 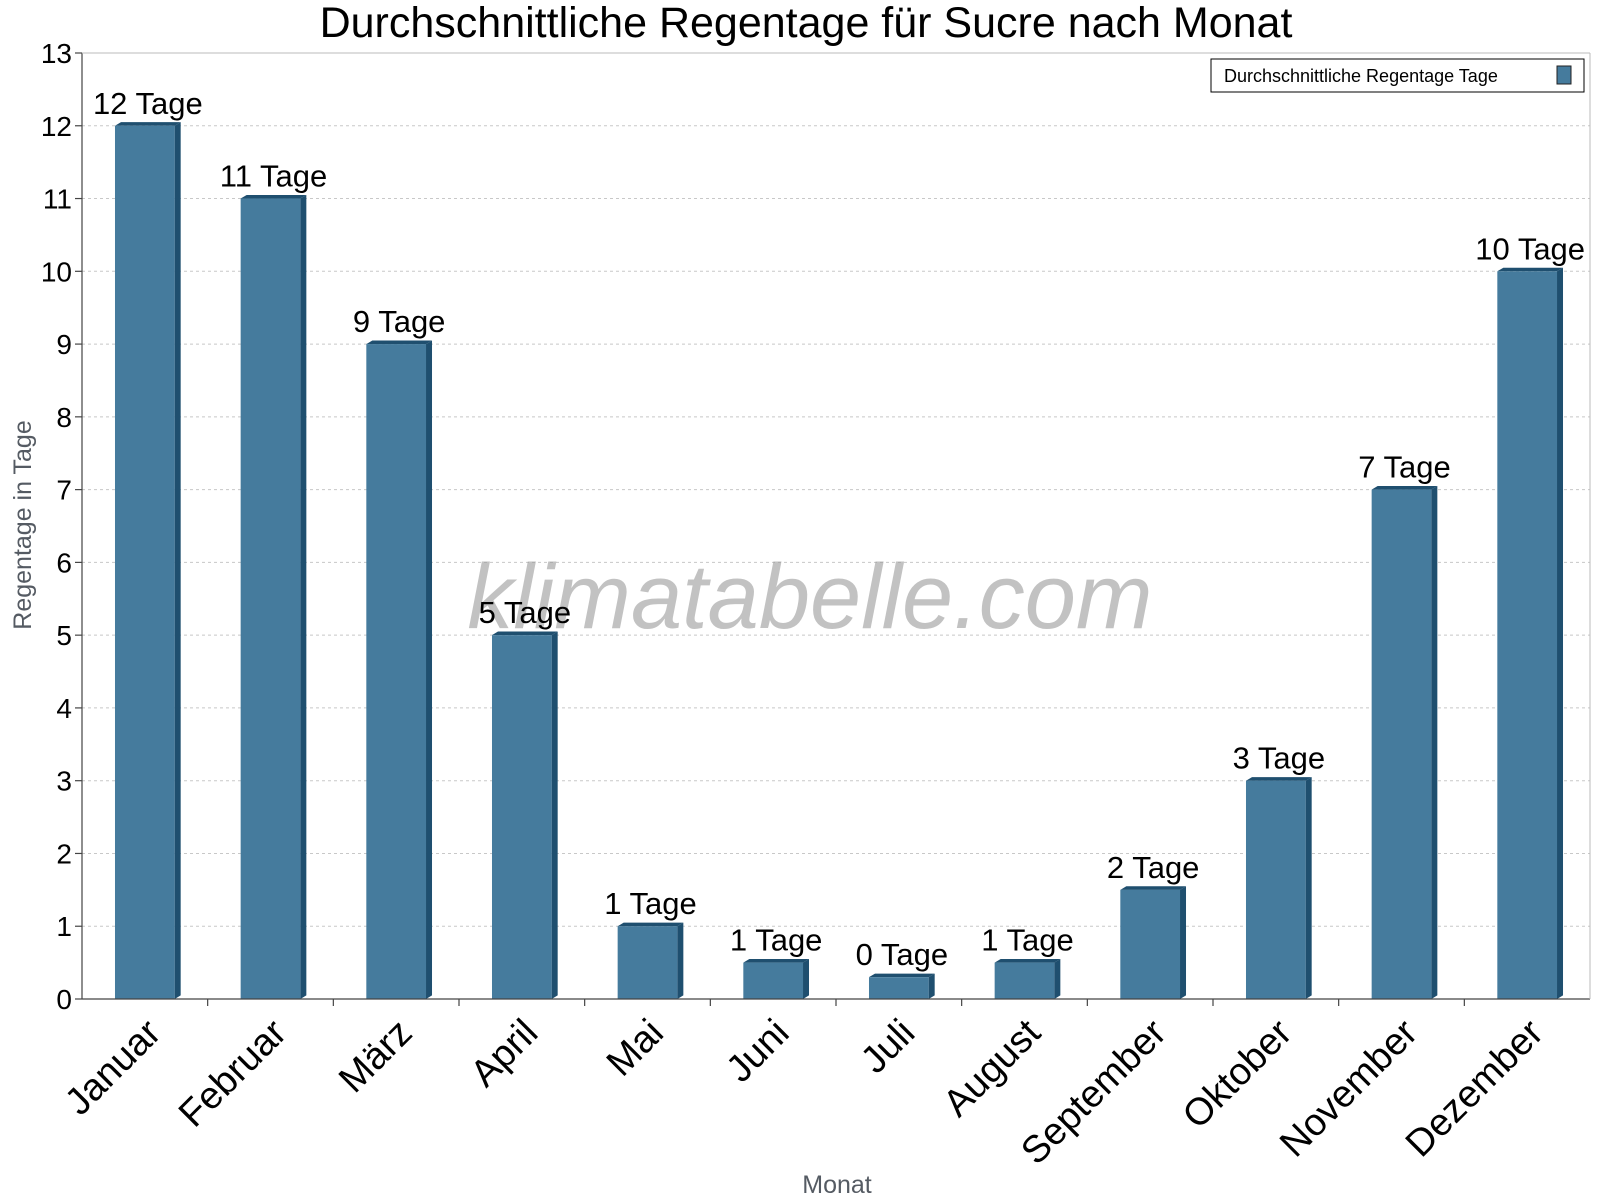 What do you see at coordinates (56, 126) in the screenshot?
I see `y-tick-label: 12` at bounding box center [56, 126].